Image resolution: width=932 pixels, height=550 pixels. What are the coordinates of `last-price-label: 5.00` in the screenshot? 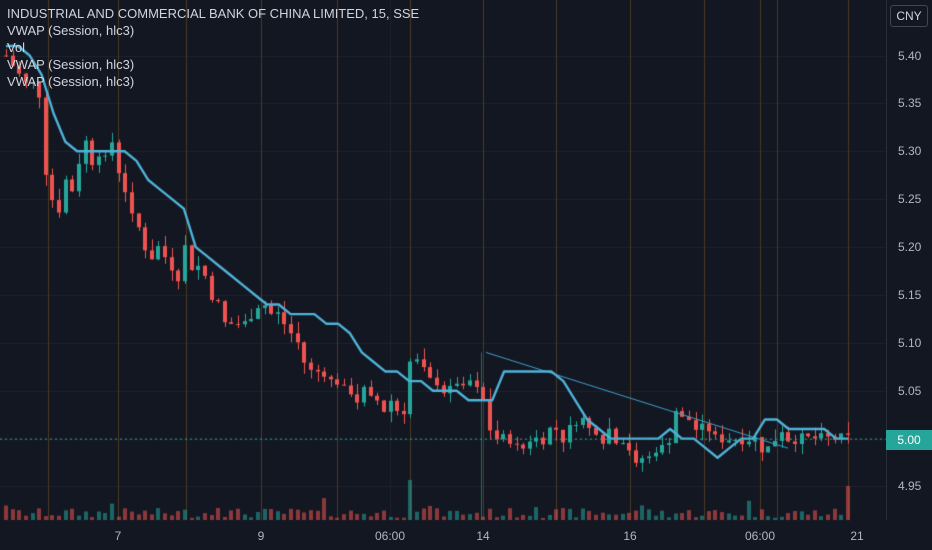 It's located at (909, 440).